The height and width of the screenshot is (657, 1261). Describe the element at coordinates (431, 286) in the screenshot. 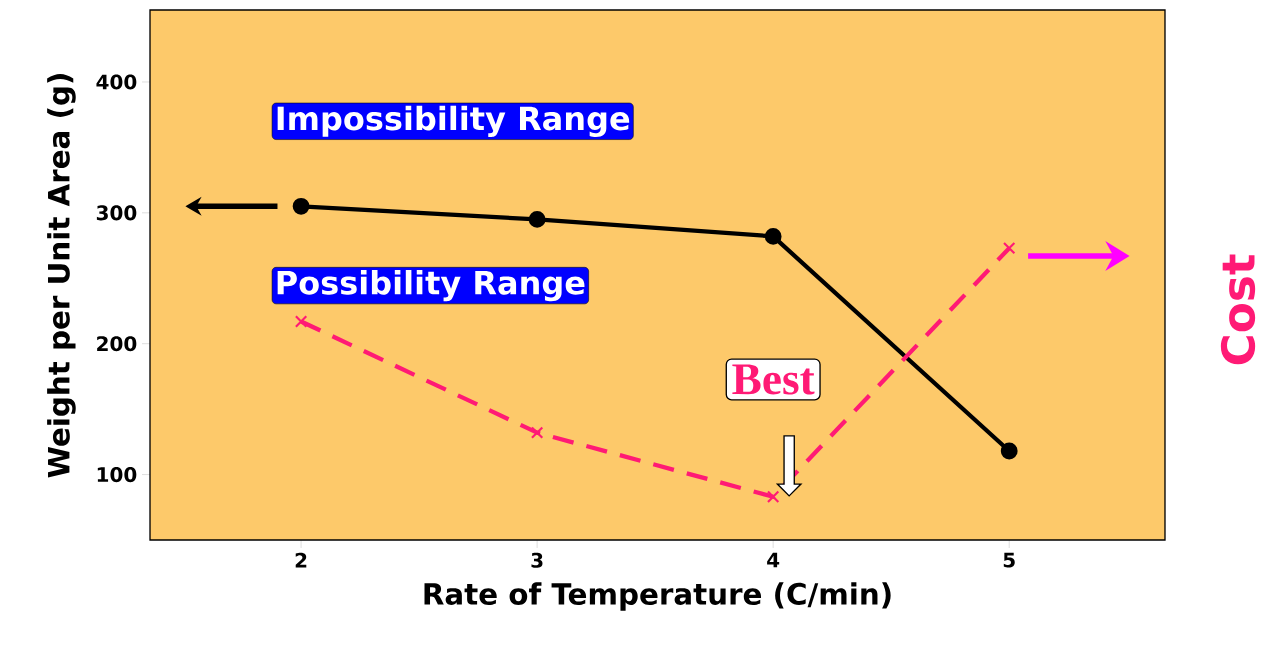

I see `annotation: Possibility Range` at that location.